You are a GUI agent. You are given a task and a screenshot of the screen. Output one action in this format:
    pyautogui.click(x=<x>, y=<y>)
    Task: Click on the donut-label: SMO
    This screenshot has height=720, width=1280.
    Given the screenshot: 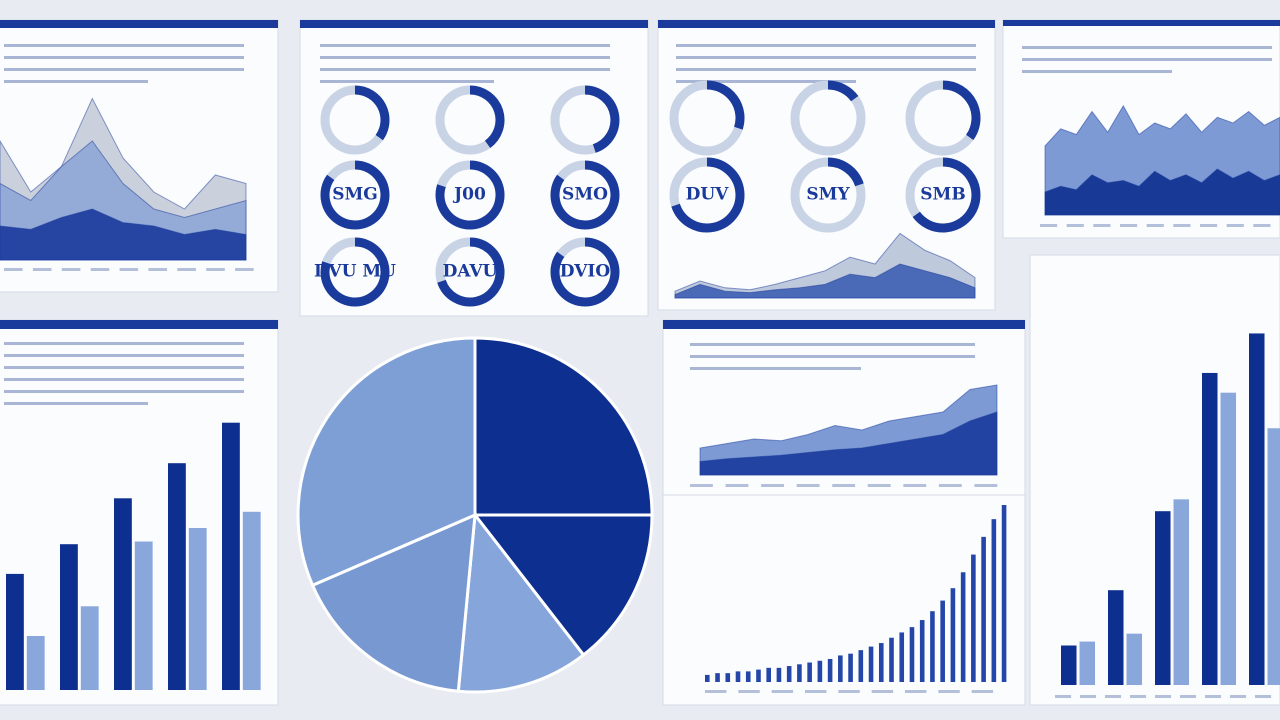 What is the action you would take?
    pyautogui.click(x=585, y=195)
    